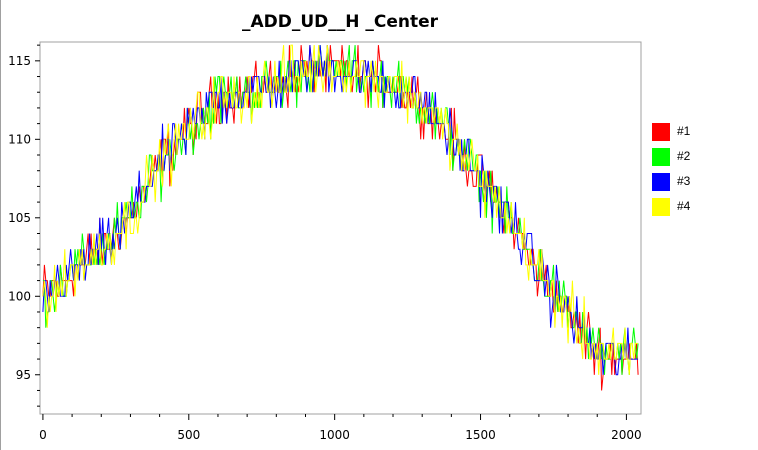 The width and height of the screenshot is (758, 450). Describe the element at coordinates (697, 158) in the screenshot. I see `legend-item-2: #2` at that location.